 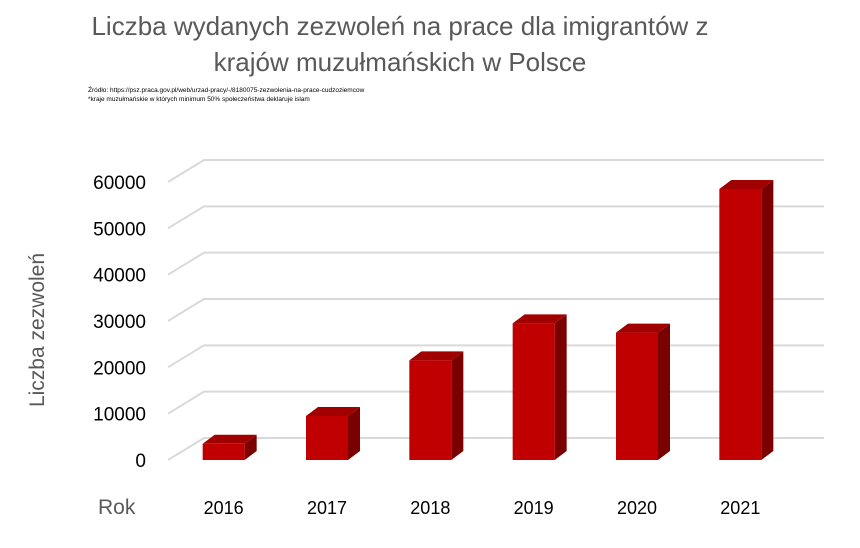 I want to click on y-tick-label: 40000, so click(x=119, y=276).